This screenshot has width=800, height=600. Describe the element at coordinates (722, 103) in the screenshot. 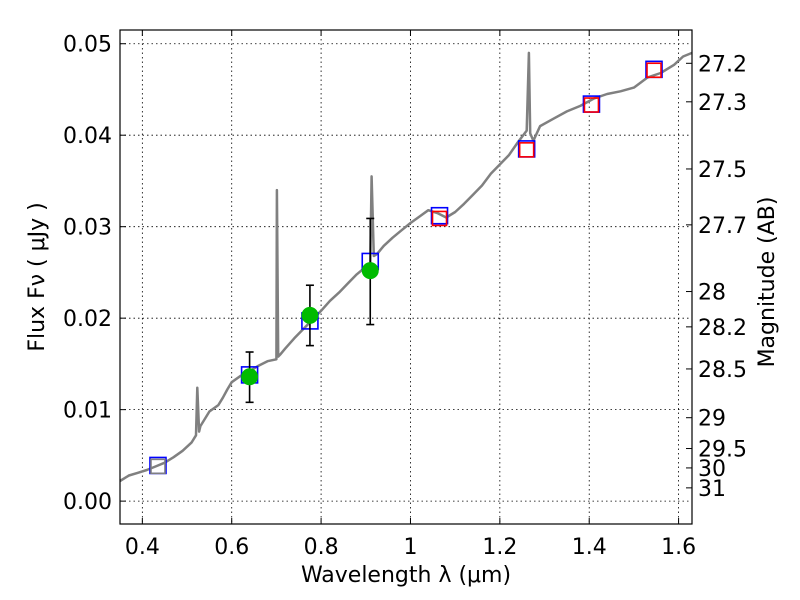

I see `magnitude-tick-label: 27.3` at that location.